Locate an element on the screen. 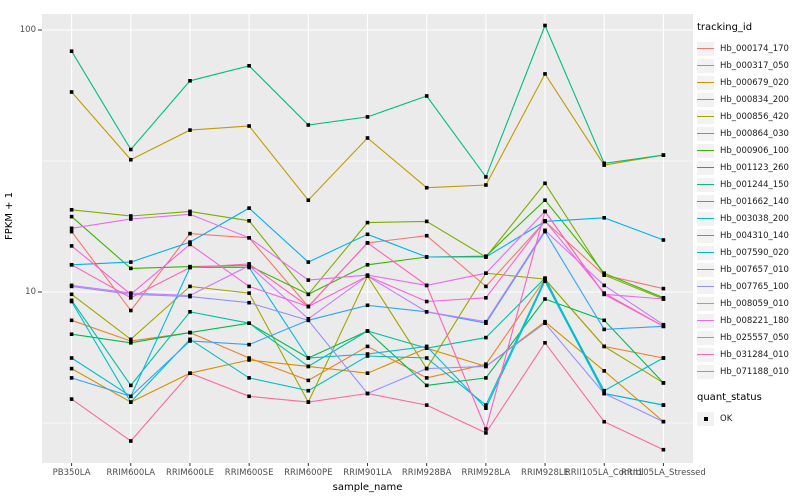 This screenshot has height=500, width=800. legend-item: Hb_000834_200 is located at coordinates (748, 99).